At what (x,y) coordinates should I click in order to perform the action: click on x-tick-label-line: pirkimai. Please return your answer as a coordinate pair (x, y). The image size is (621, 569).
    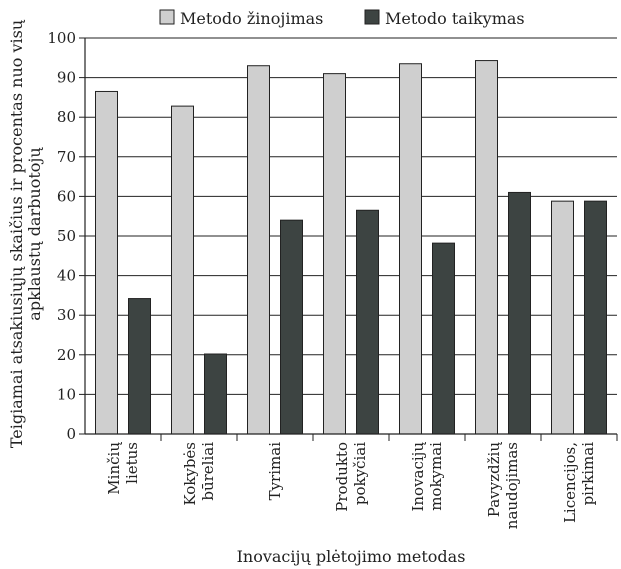
    Looking at the image, I should click on (588, 474).